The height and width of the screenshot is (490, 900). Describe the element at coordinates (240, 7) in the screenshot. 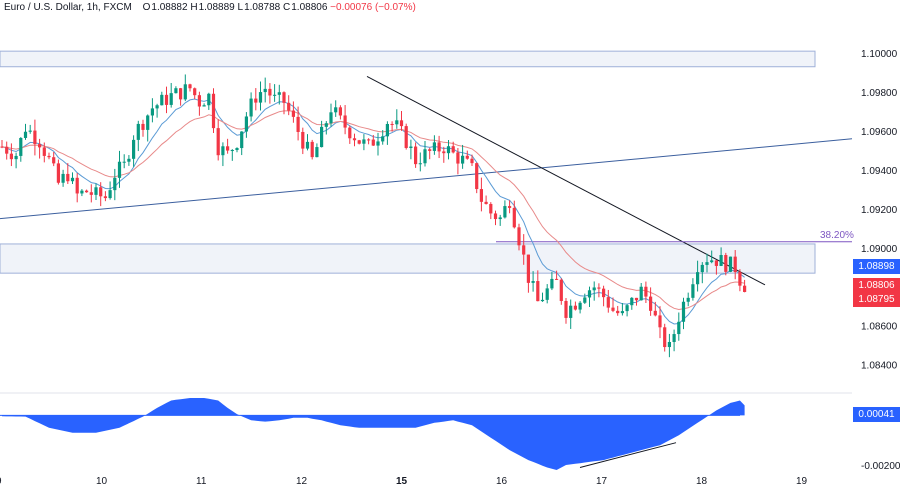

I see `low-label: L` at that location.